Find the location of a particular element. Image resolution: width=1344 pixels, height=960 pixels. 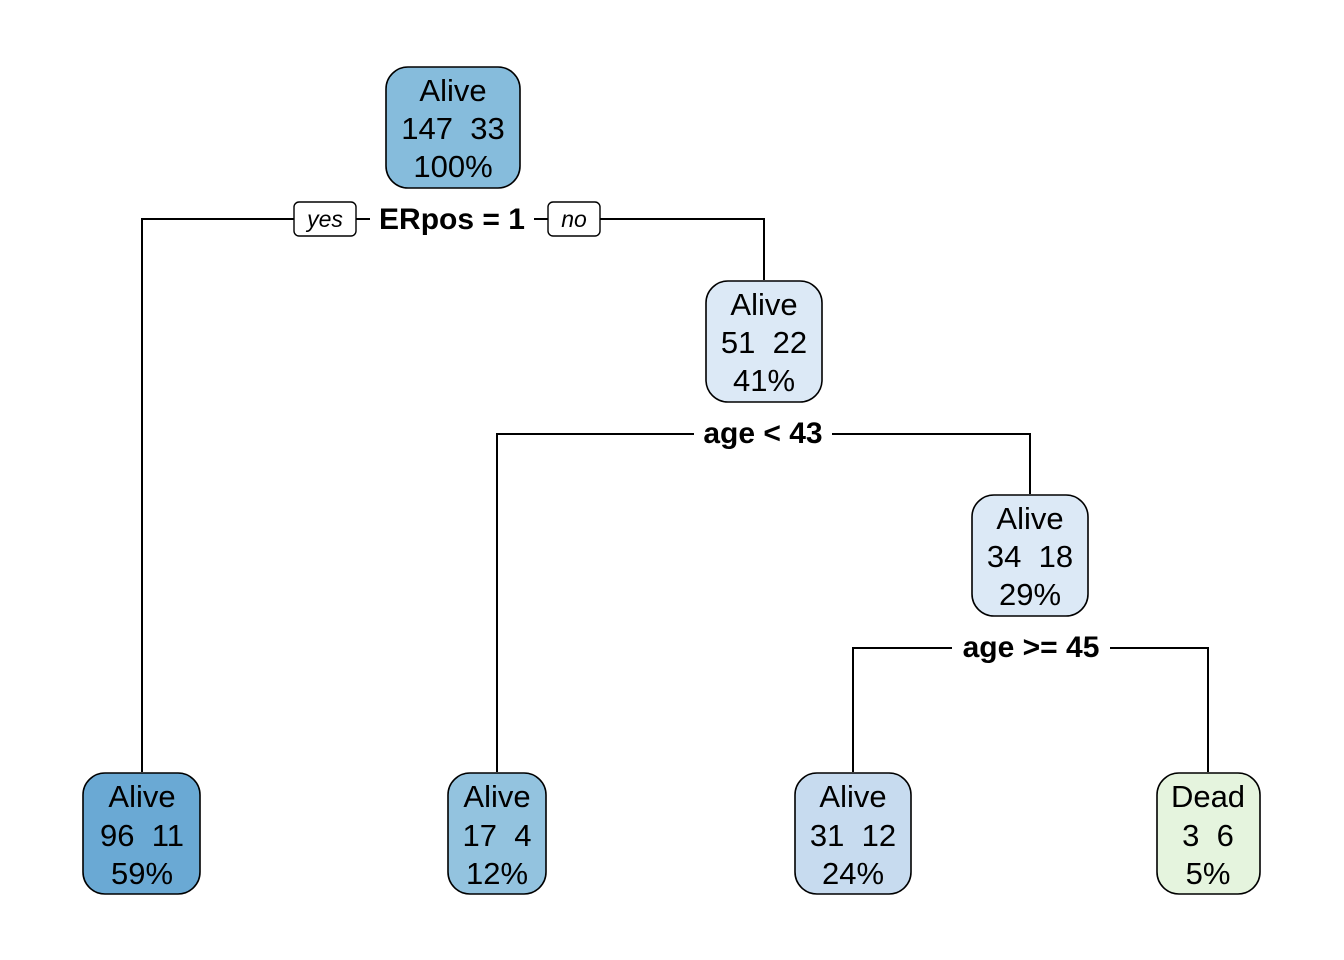

split-label: age >= 45 is located at coordinates (1031, 647).